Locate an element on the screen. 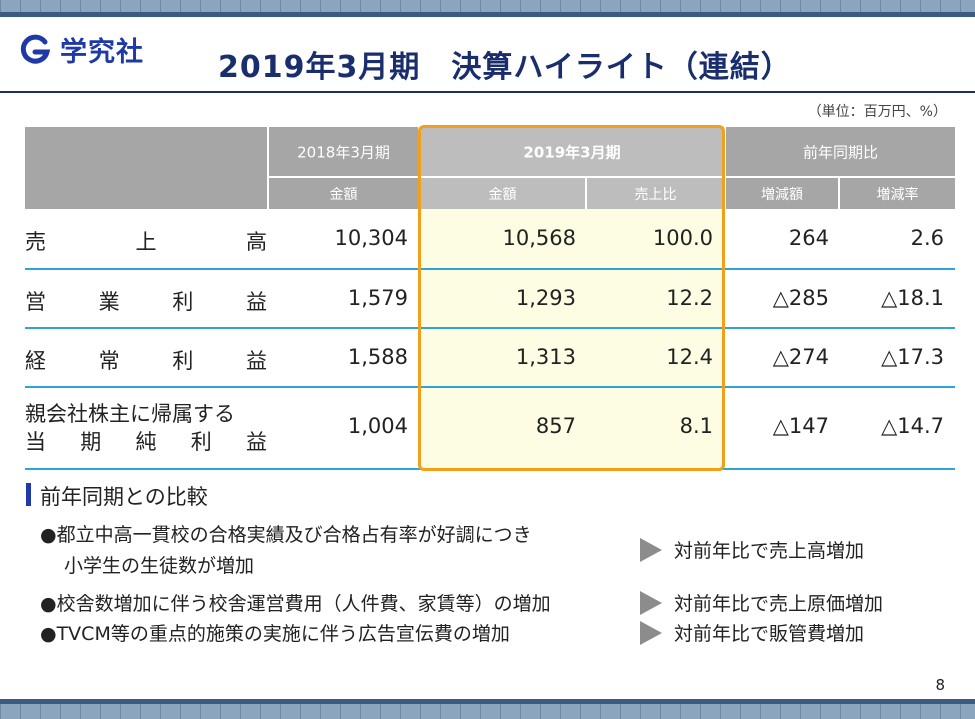 This screenshot has width=975, height=719. cell-sales-2018: 10,304 is located at coordinates (371, 238).